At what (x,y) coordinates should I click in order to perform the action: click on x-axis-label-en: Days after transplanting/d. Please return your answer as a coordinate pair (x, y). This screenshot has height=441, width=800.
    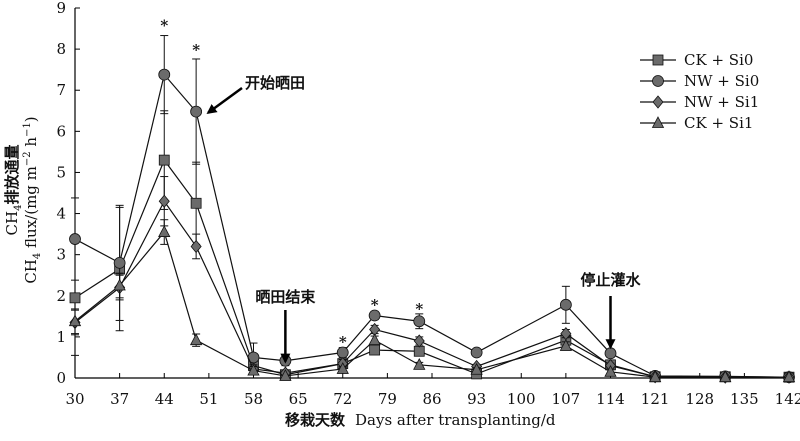
    Looking at the image, I should click on (455, 420).